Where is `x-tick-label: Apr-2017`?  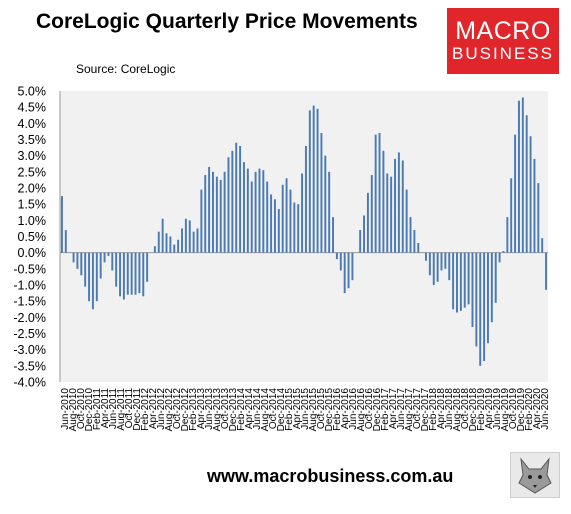 x-tick-label: Apr-2017 is located at coordinates (393, 409).